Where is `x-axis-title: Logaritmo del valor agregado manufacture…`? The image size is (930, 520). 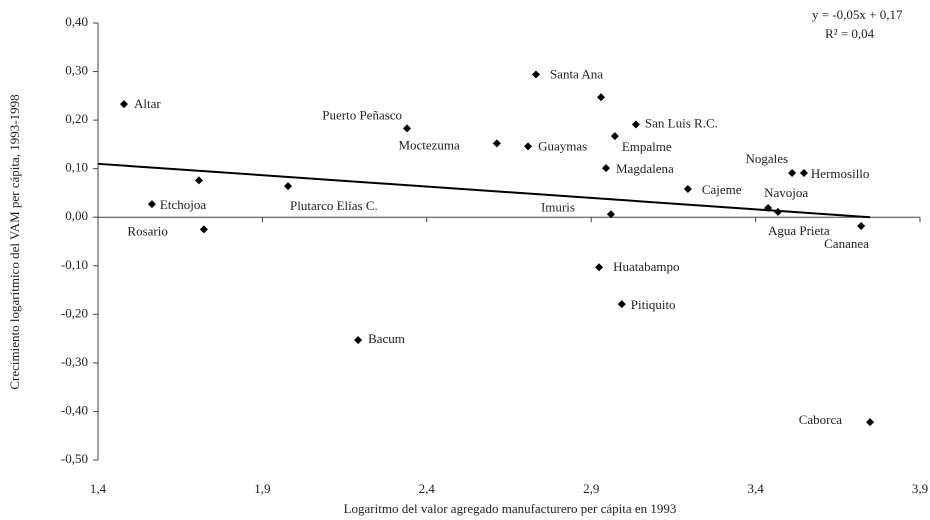 x-axis-title: Logaritmo del valor agregado manufacture… is located at coordinates (510, 508).